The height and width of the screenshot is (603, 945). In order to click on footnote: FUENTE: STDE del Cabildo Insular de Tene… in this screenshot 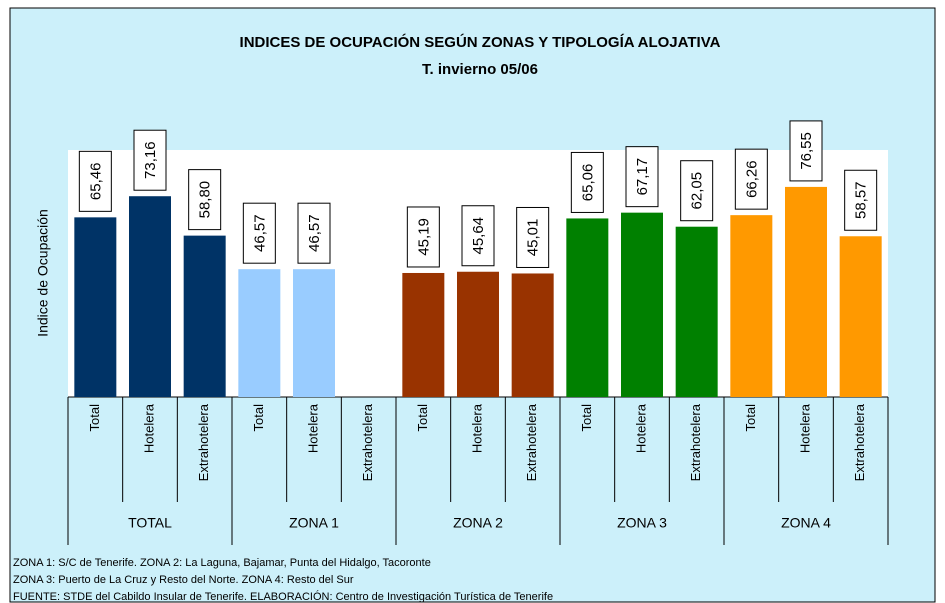, I will do `click(283, 596)`.